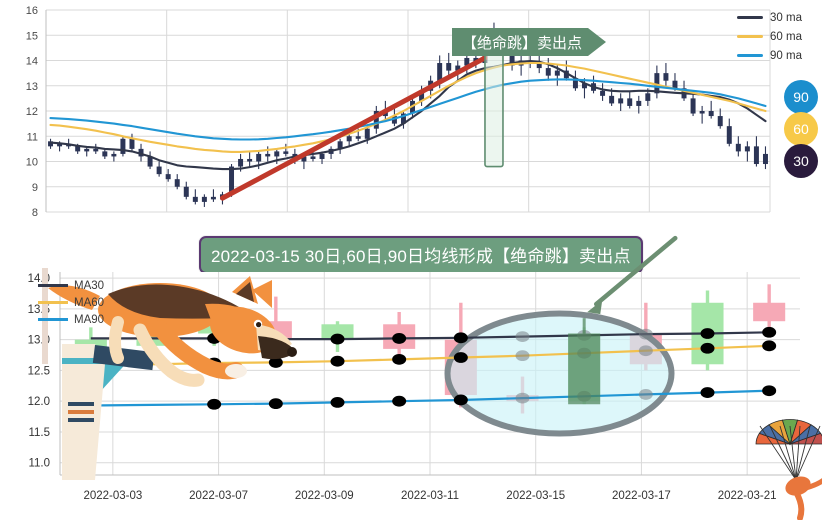  Describe the element at coordinates (324, 496) in the screenshot. I see `svg-text: 2022-03-09` at that location.